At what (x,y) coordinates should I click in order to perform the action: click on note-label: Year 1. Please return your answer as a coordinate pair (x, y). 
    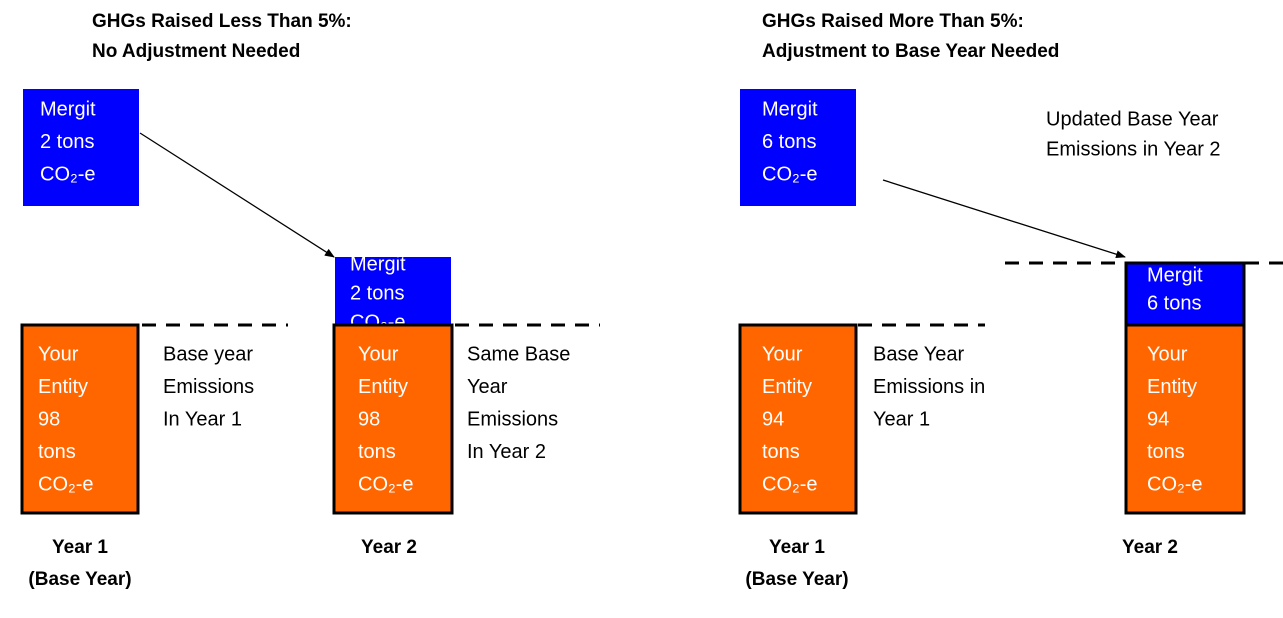
    Looking at the image, I should click on (901, 419).